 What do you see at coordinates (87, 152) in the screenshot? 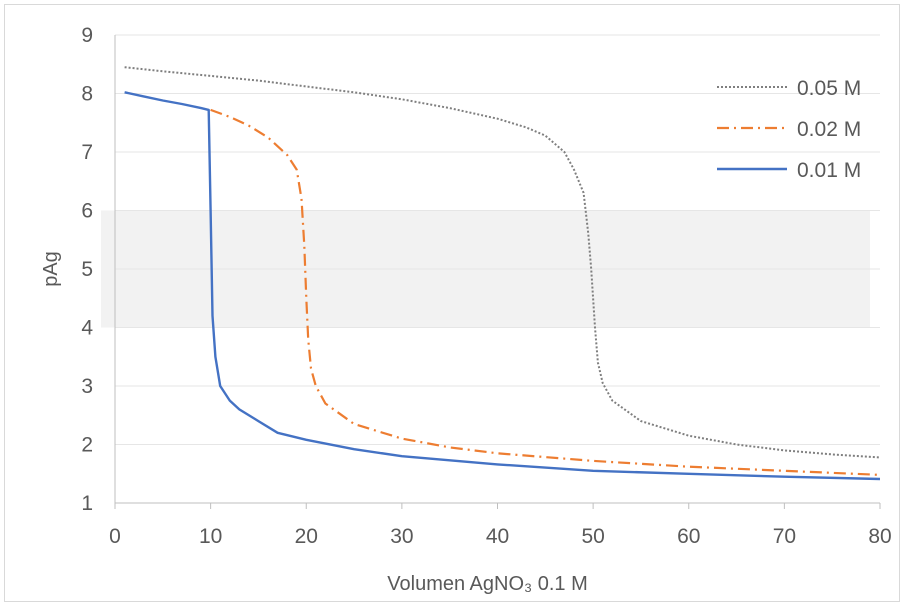
I see `y-tick-label: 7` at bounding box center [87, 152].